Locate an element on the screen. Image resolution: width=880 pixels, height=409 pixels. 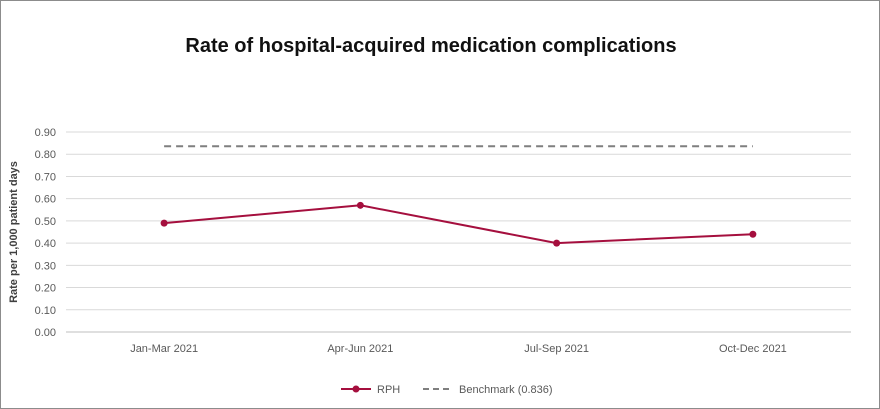
y-tick-label: 0.00 is located at coordinates (45, 333).